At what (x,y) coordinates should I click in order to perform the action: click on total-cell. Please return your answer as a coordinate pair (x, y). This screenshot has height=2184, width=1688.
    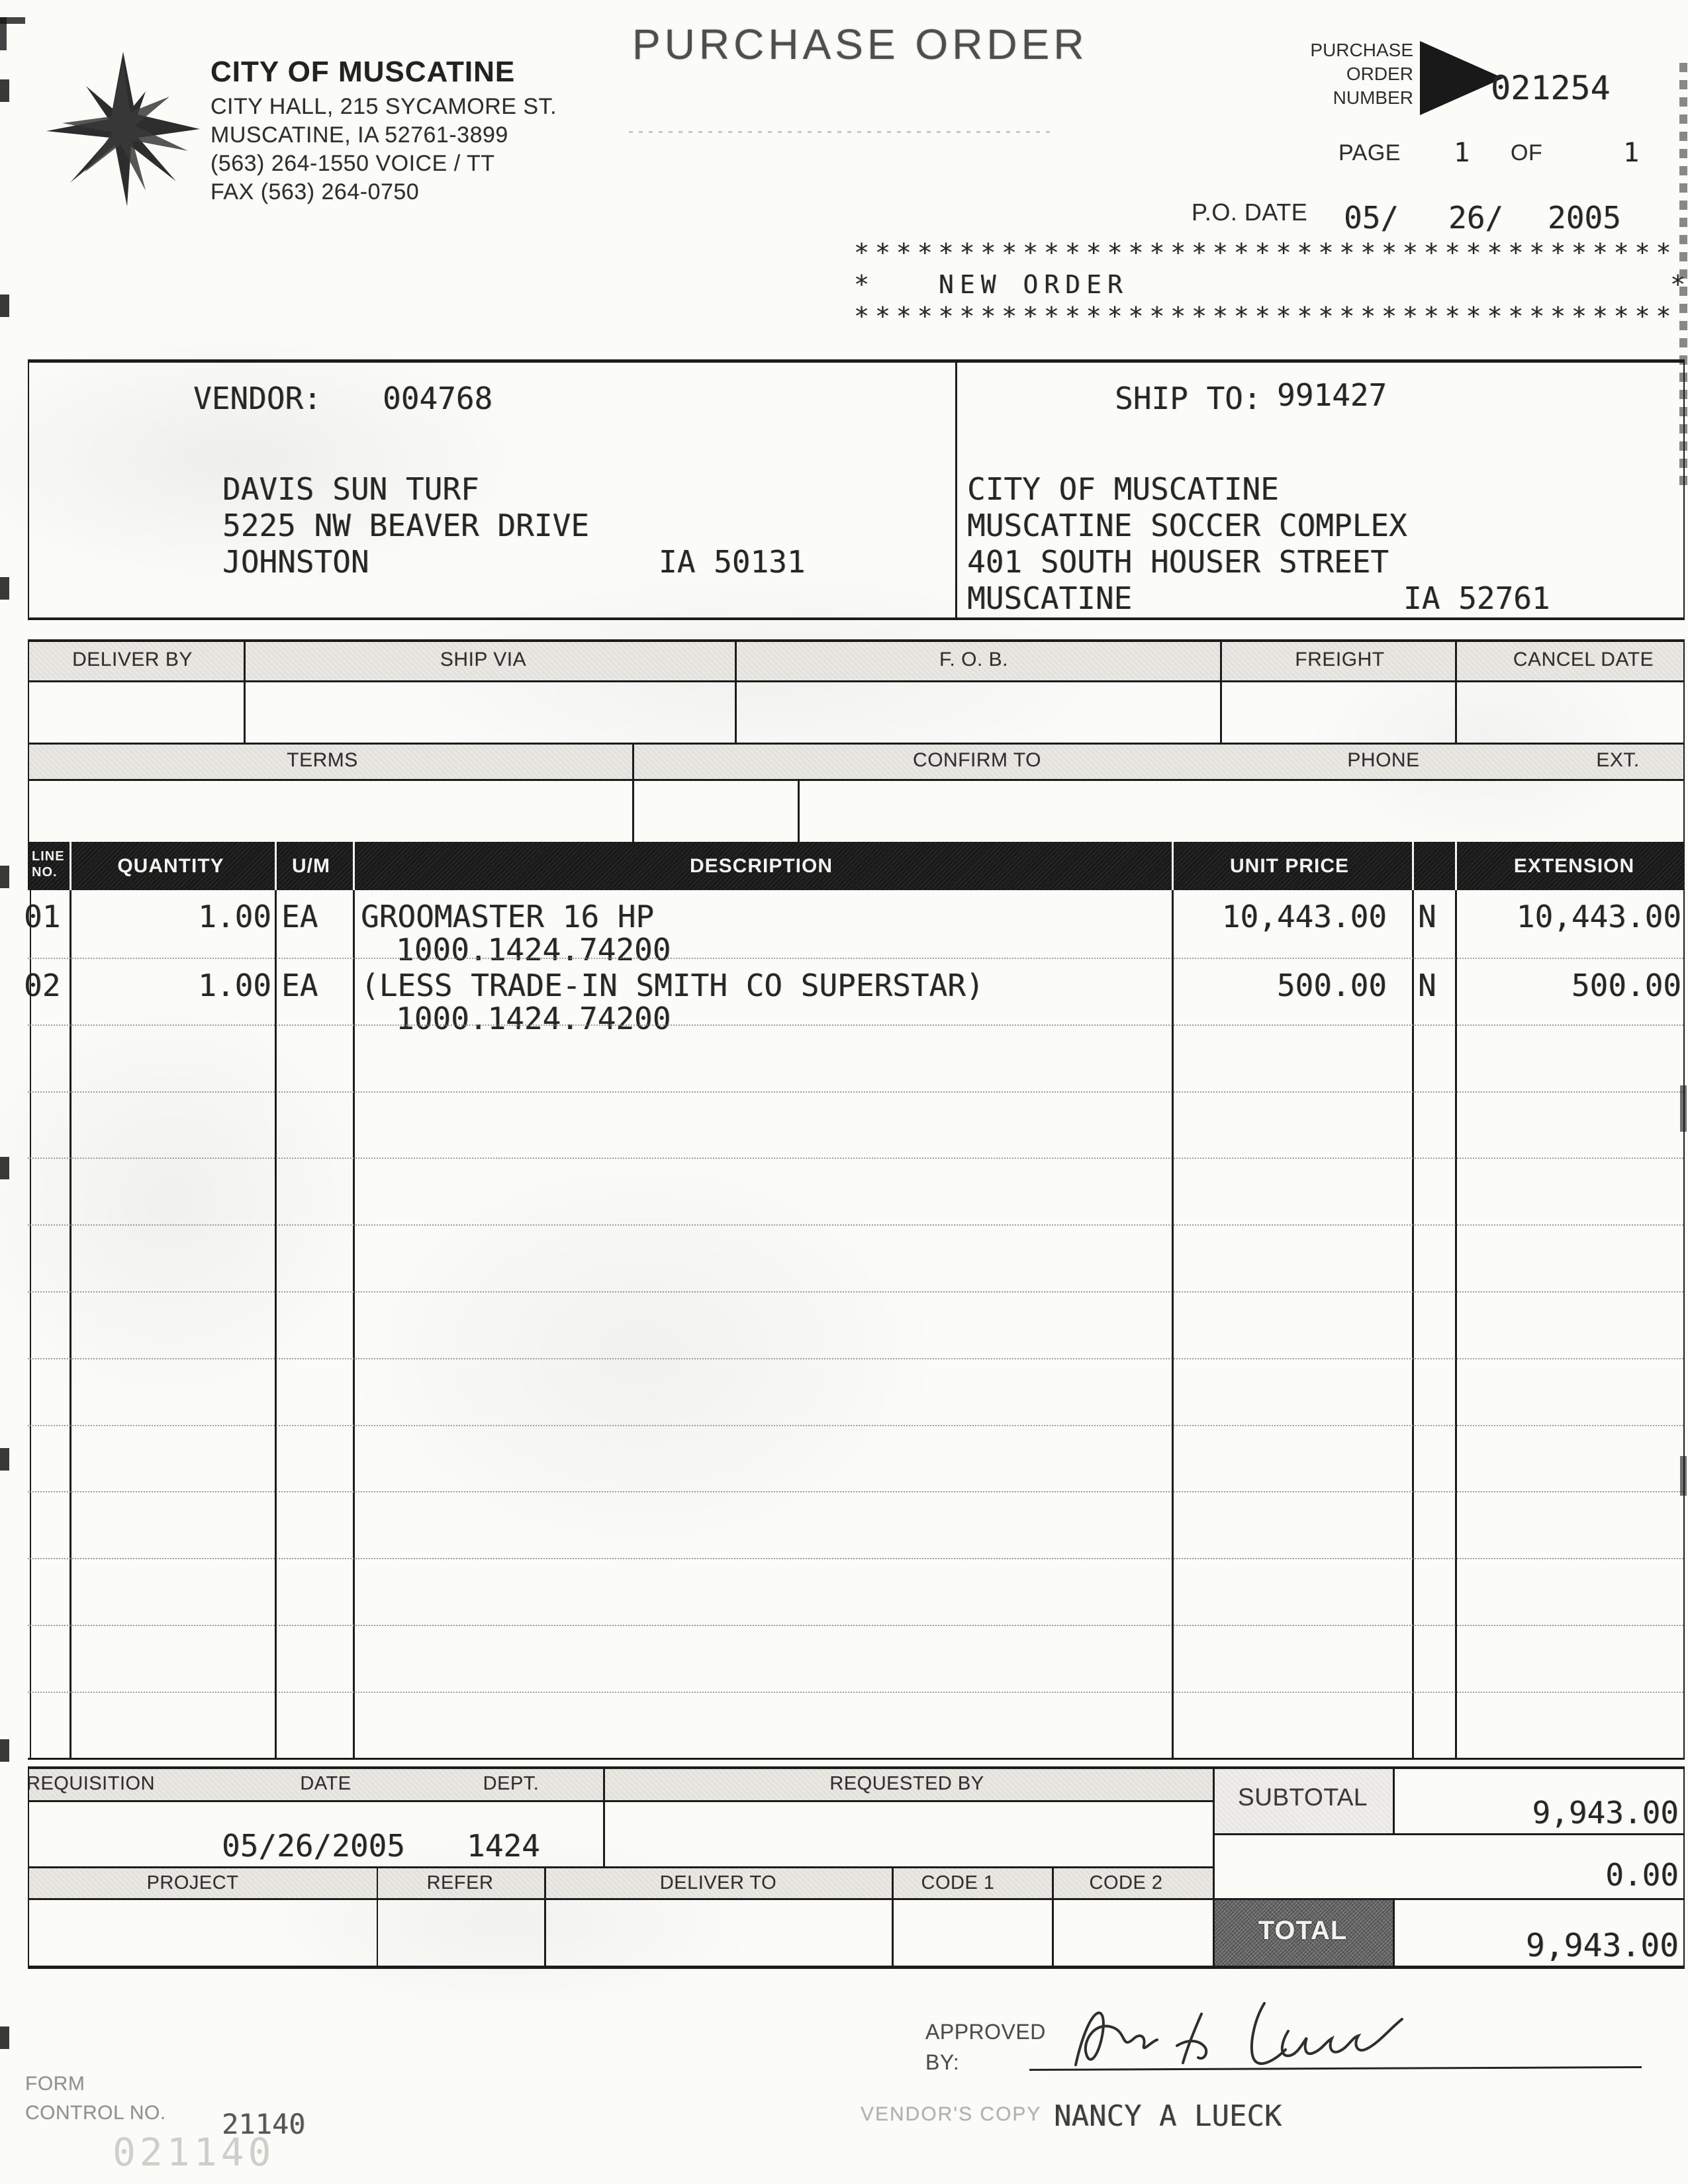
    Looking at the image, I should click on (1303, 1932).